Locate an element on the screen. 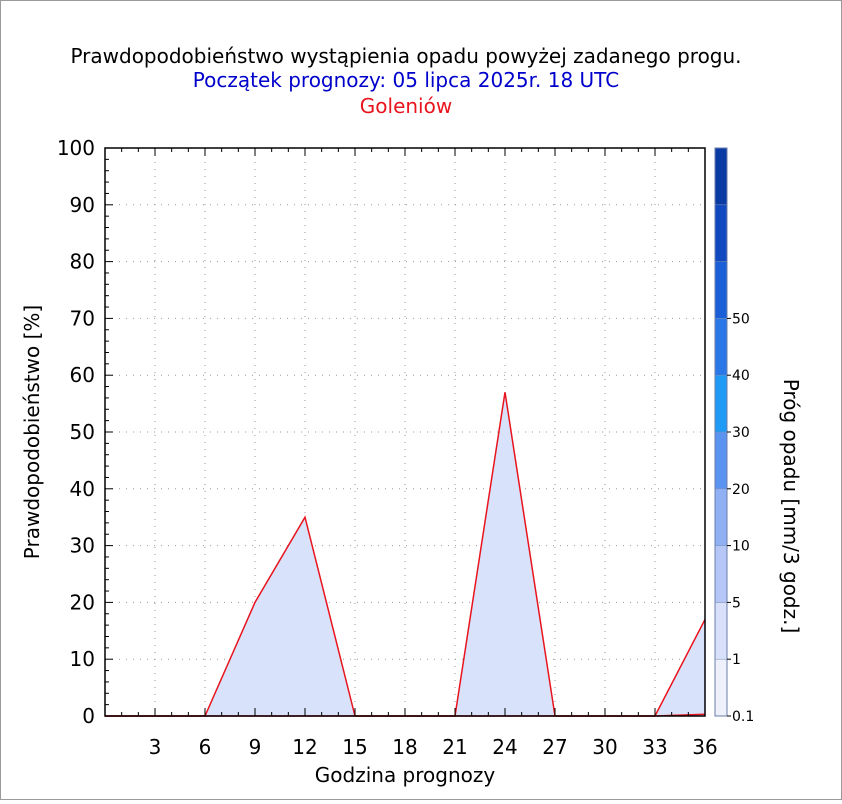 This screenshot has width=842, height=804. x-tick-label: 36 is located at coordinates (704, 747).